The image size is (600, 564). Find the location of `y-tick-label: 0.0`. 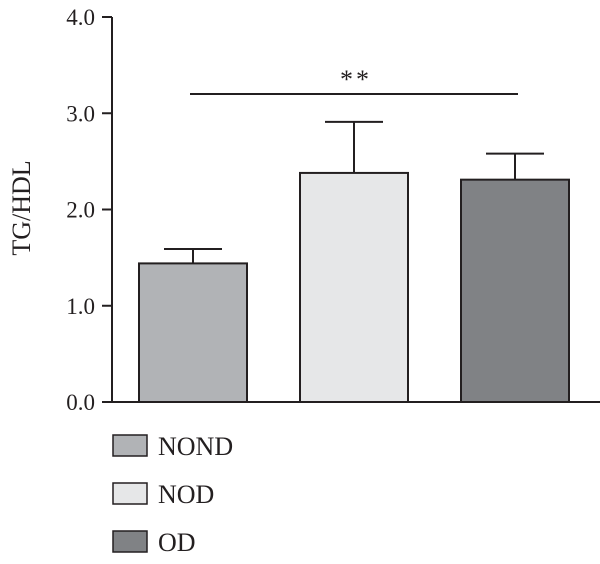

y-tick-label: 0.0 is located at coordinates (80, 402).